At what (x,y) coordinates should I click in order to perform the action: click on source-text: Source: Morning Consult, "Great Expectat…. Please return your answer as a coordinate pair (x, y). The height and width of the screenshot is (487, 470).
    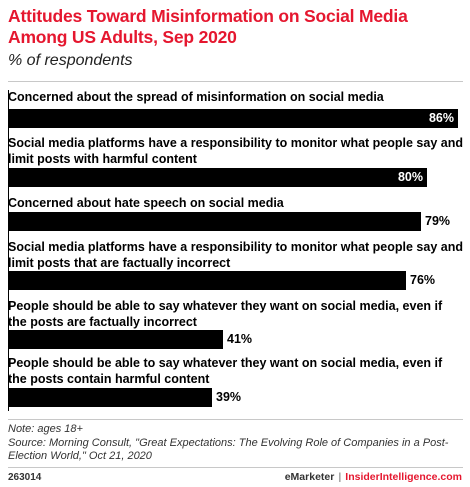
    Looking at the image, I should click on (228, 449).